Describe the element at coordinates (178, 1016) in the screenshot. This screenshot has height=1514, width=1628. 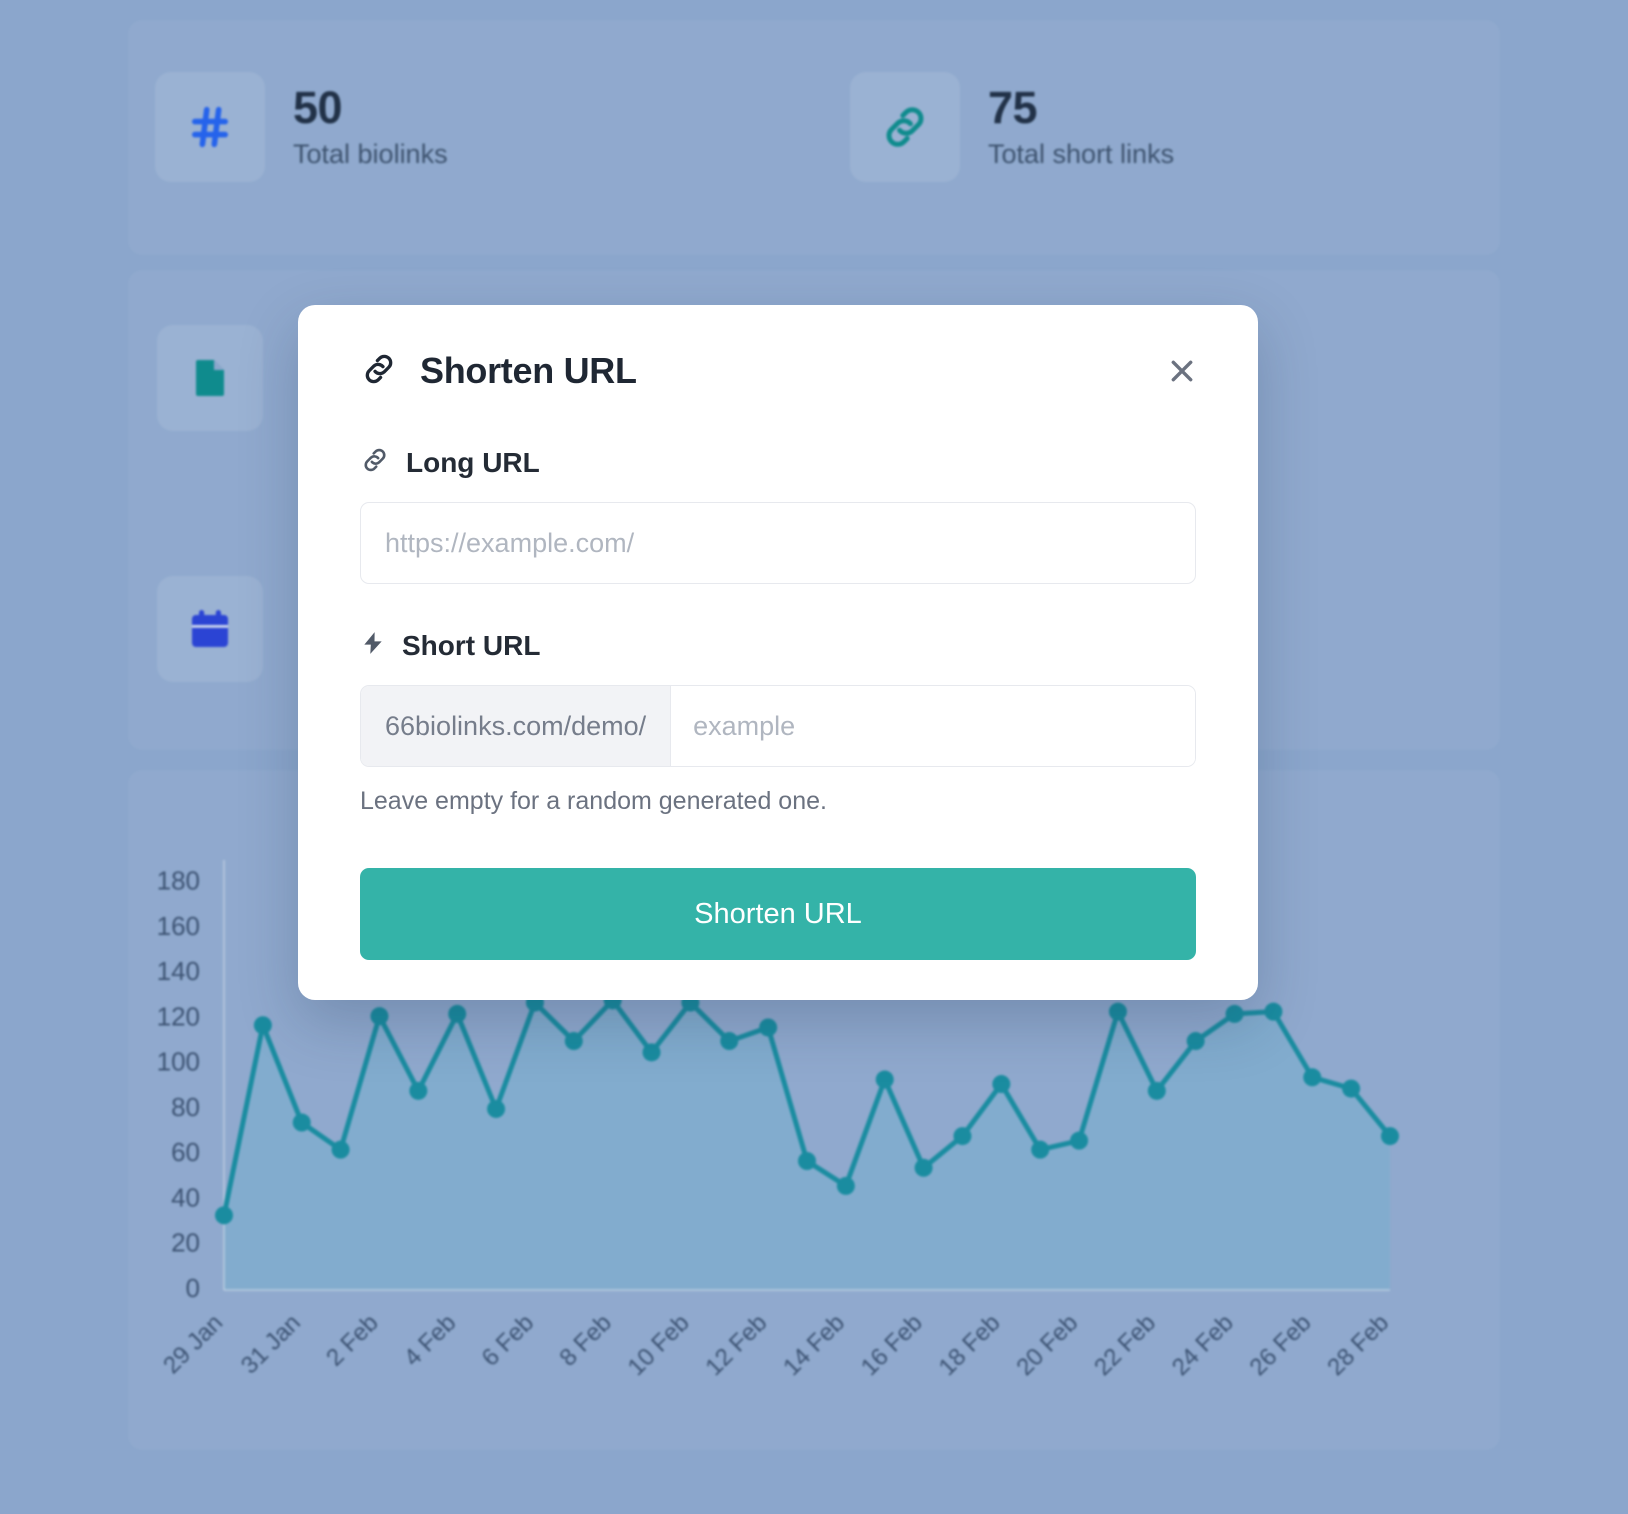
I see `svg-text: 120` at that location.